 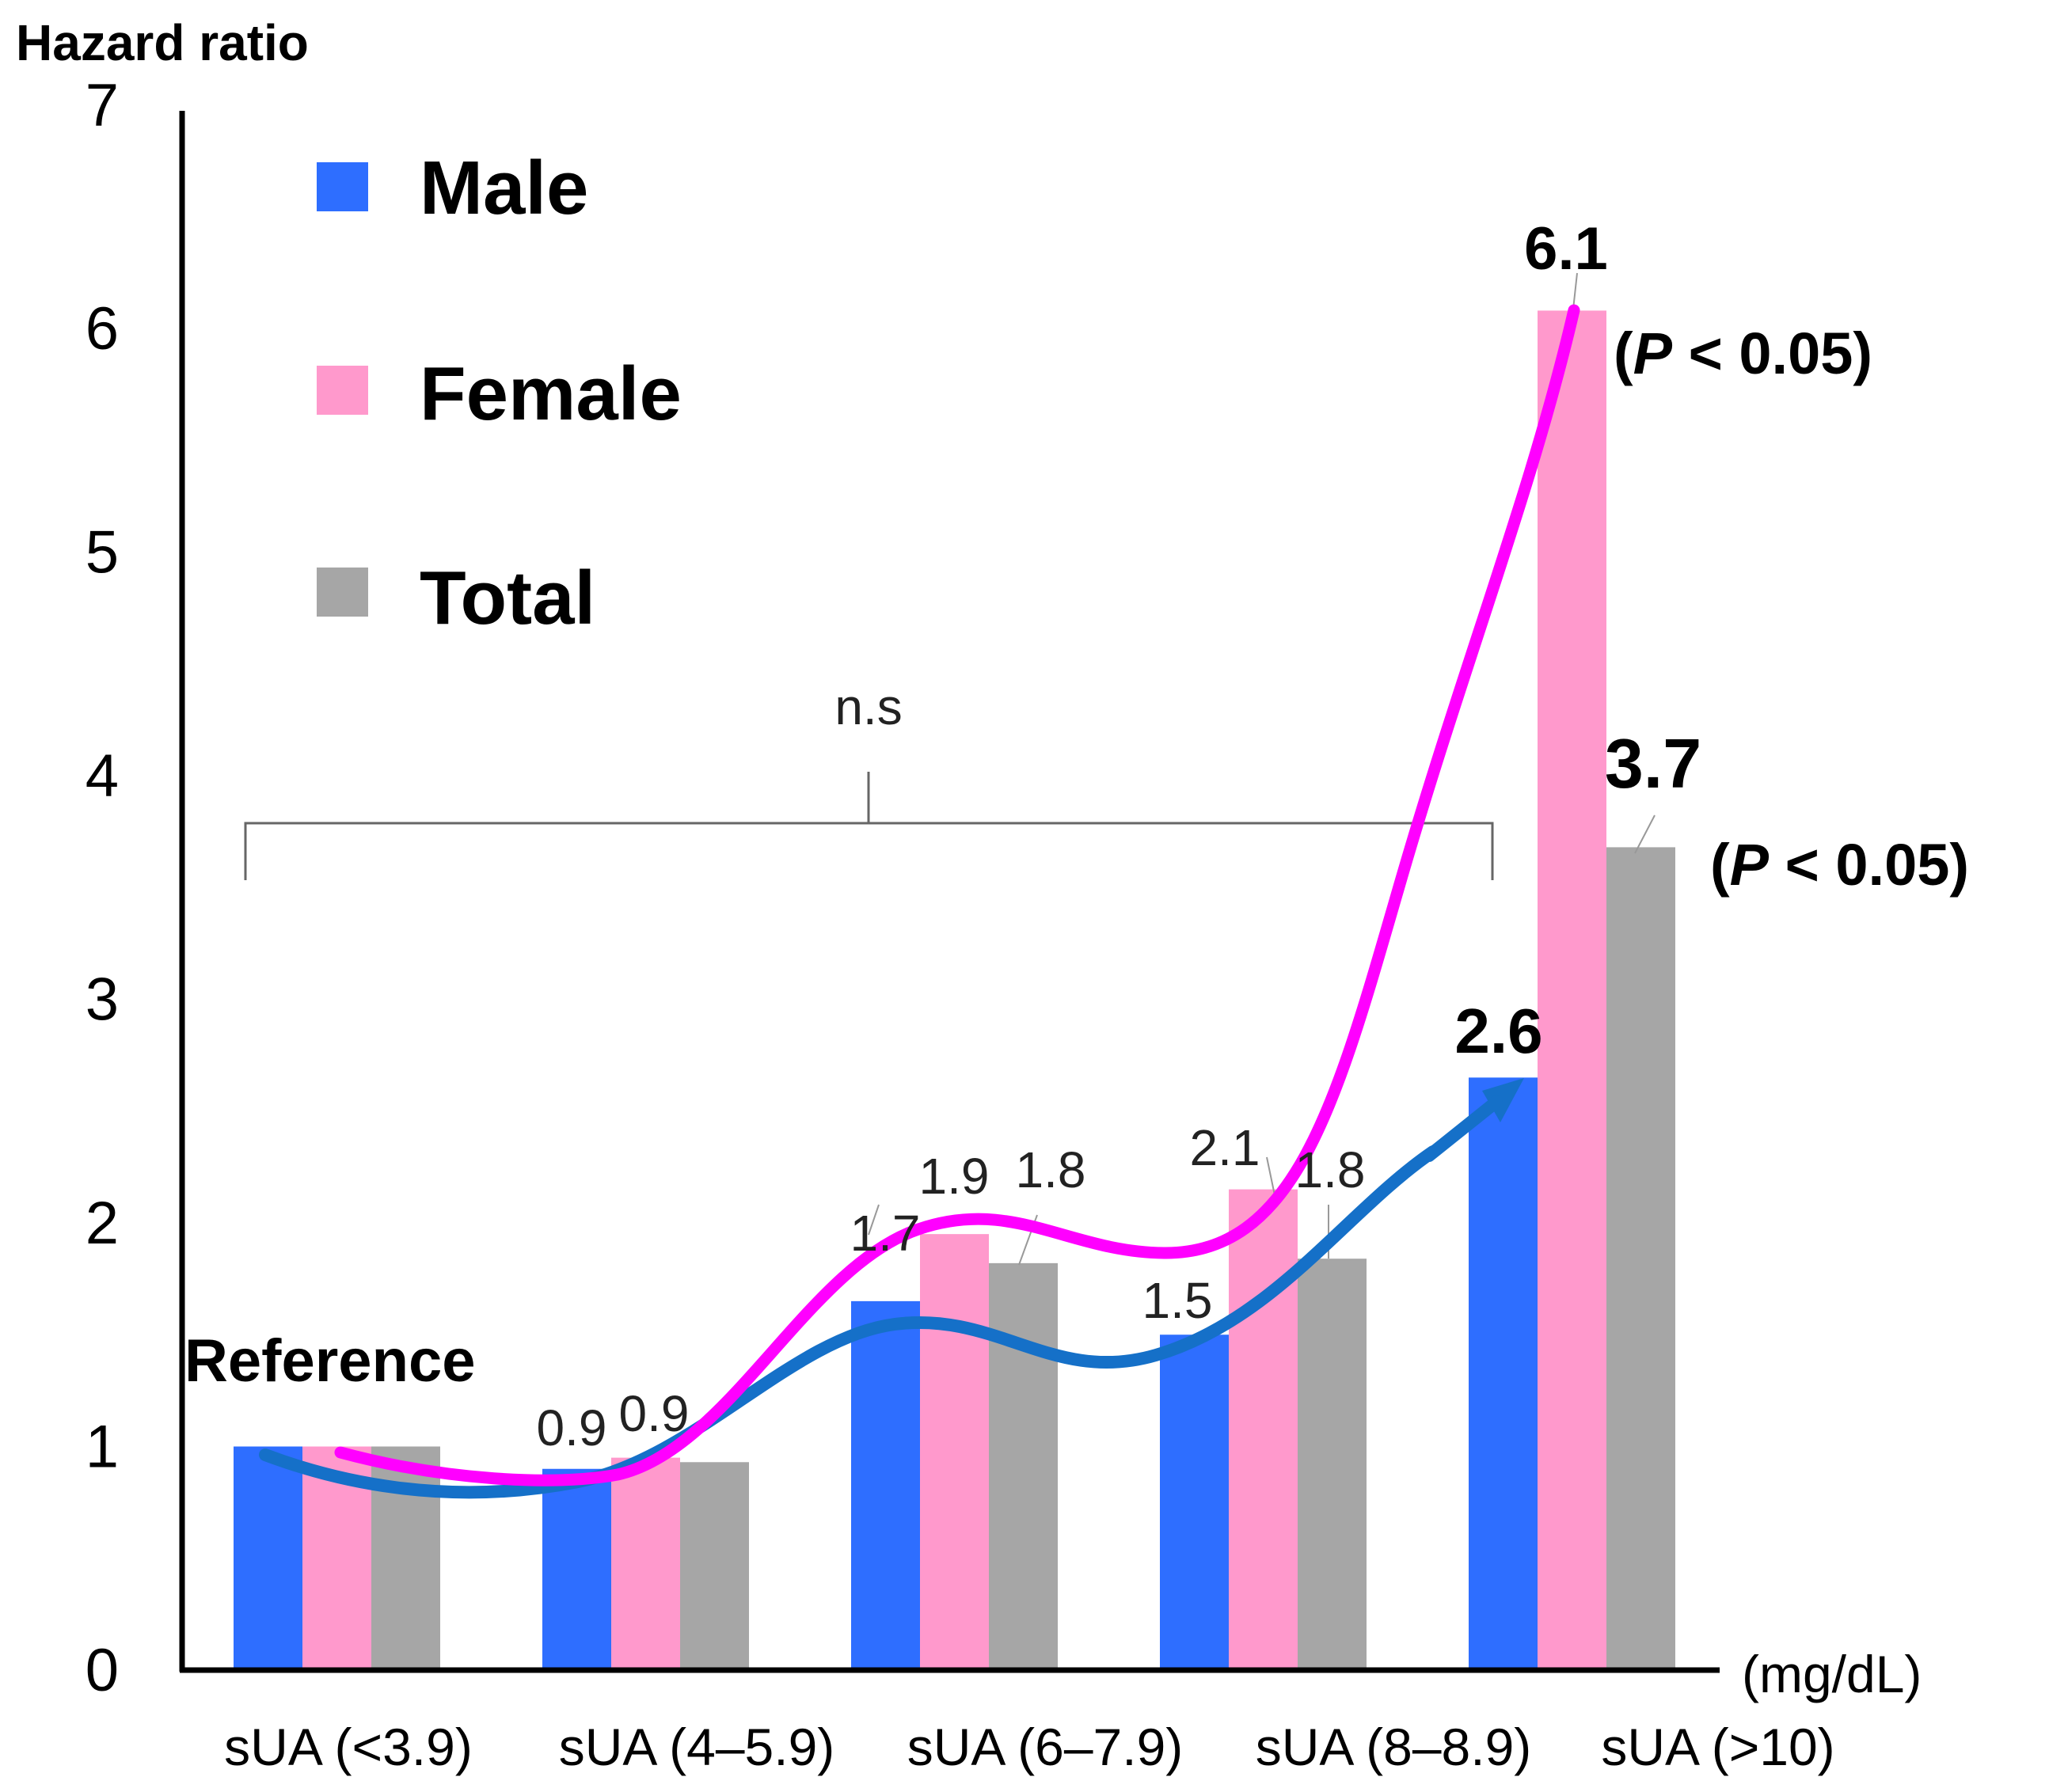 What do you see at coordinates (348, 1747) in the screenshot?
I see `x-category-label: sUA (<3.9)` at bounding box center [348, 1747].